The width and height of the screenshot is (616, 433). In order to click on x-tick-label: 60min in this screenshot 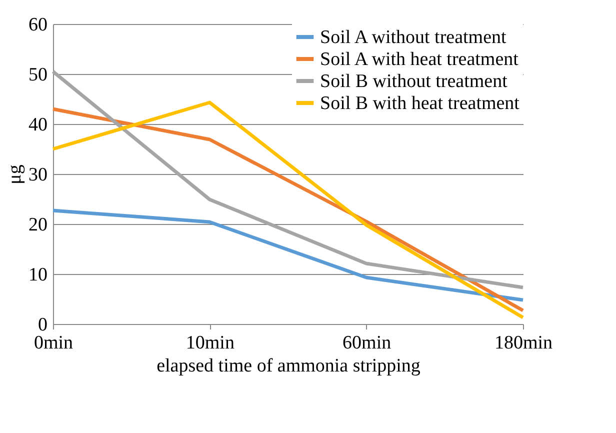, I will do `click(367, 343)`.